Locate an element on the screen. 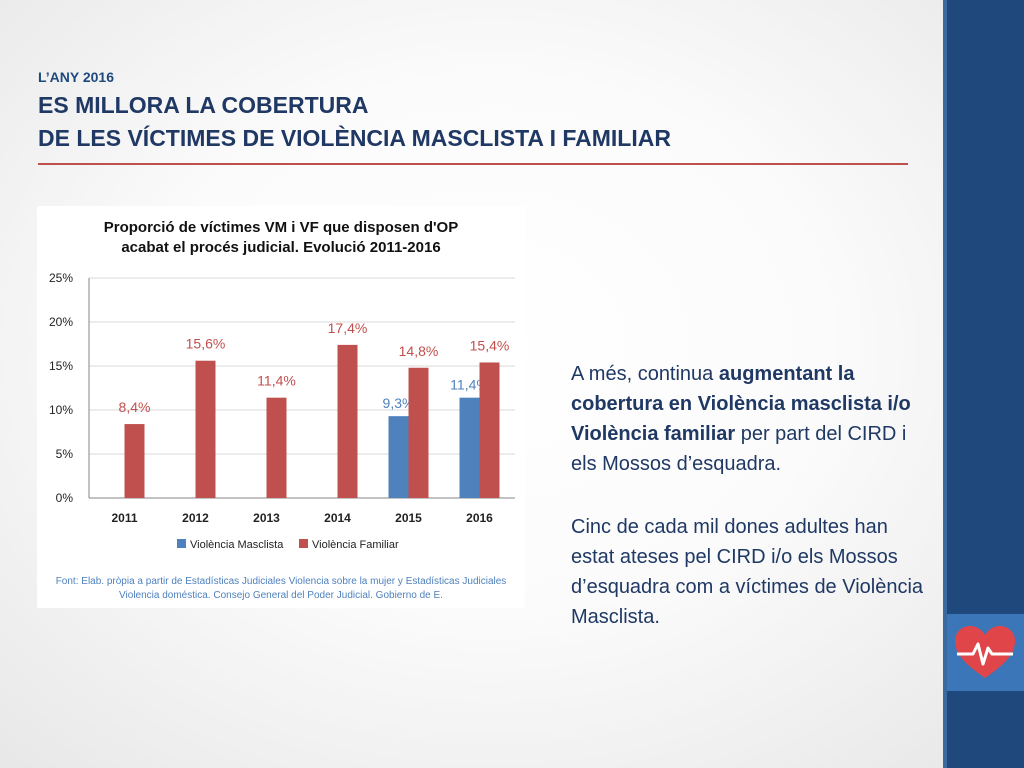 This screenshot has width=1024, height=768. x-tick-label: 2011 is located at coordinates (124, 518).